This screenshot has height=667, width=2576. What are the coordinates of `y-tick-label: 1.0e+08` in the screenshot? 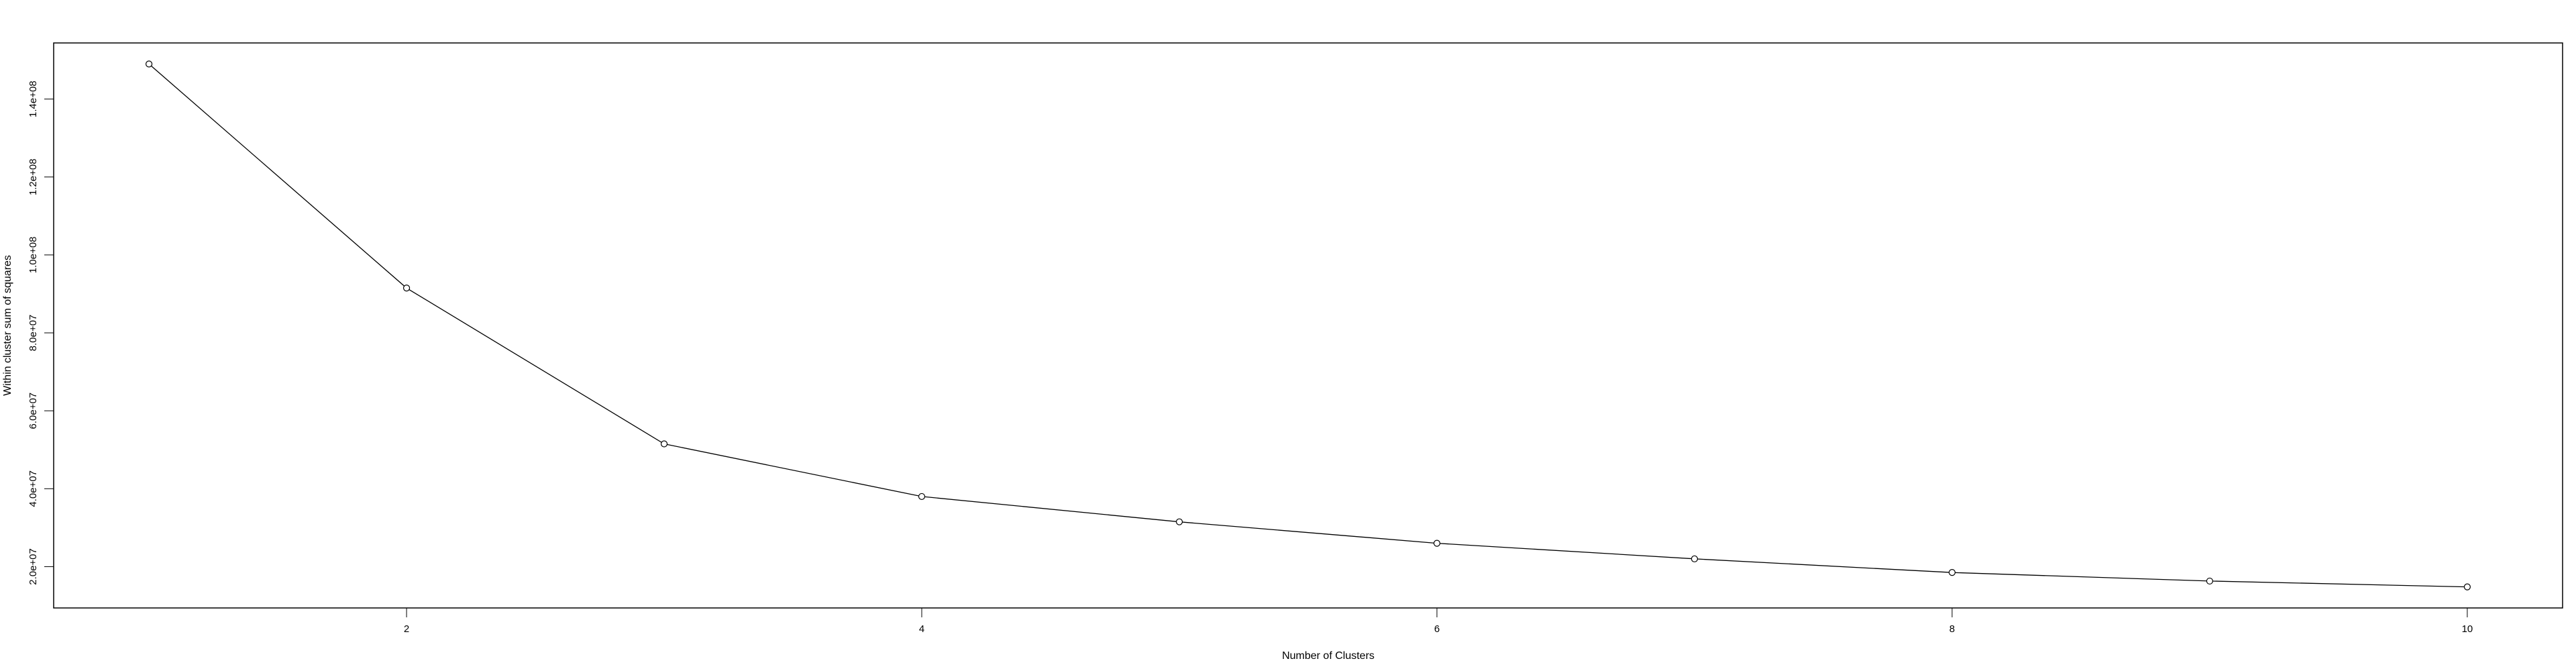 It's located at (33, 255).